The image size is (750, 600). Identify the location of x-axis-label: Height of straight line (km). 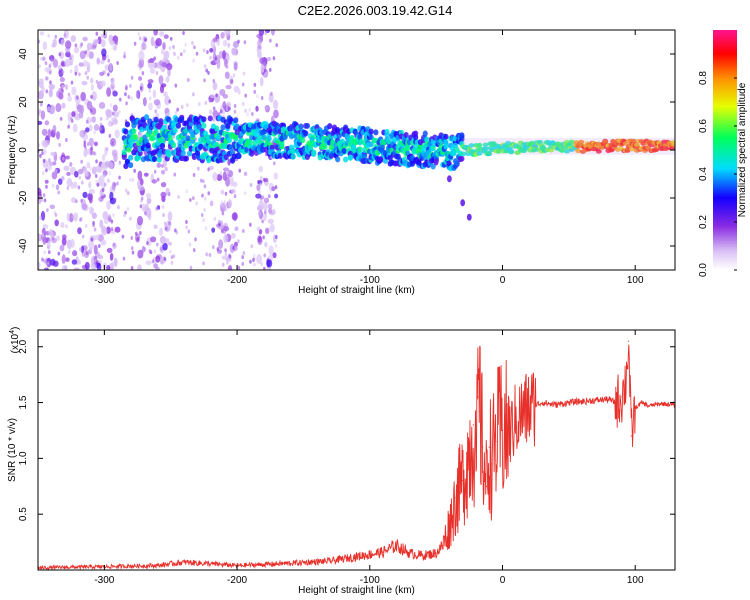
(356, 590).